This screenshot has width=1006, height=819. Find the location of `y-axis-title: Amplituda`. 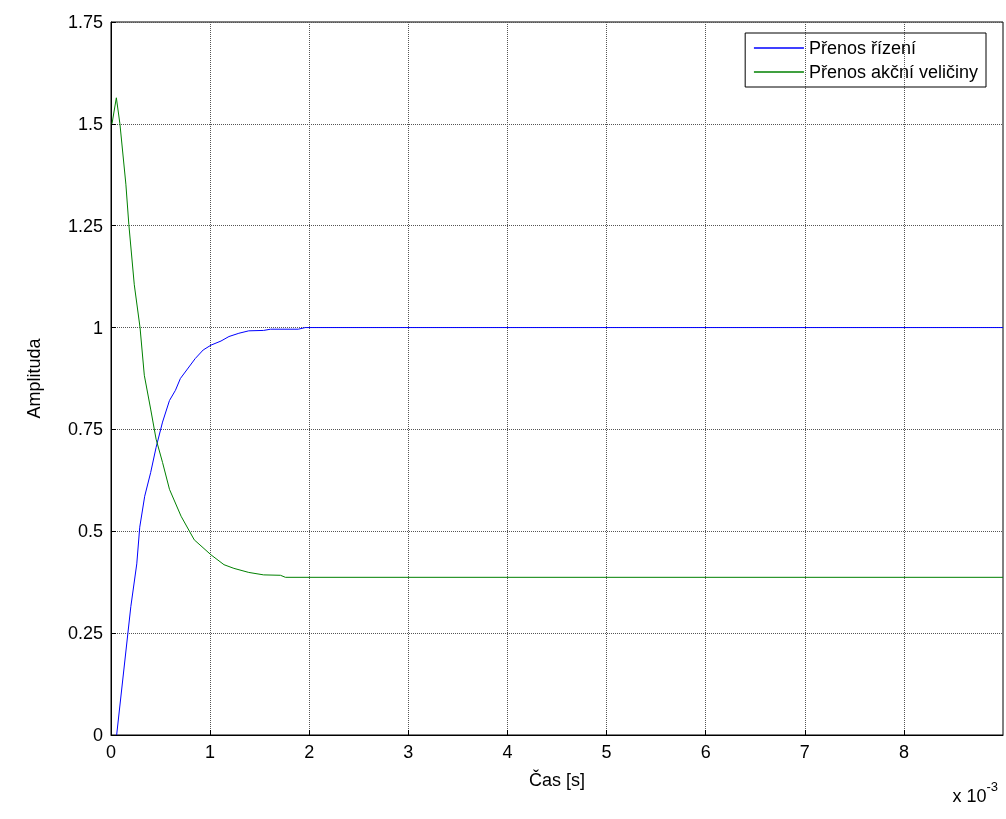

y-axis-title: Amplituda is located at coordinates (34, 378).